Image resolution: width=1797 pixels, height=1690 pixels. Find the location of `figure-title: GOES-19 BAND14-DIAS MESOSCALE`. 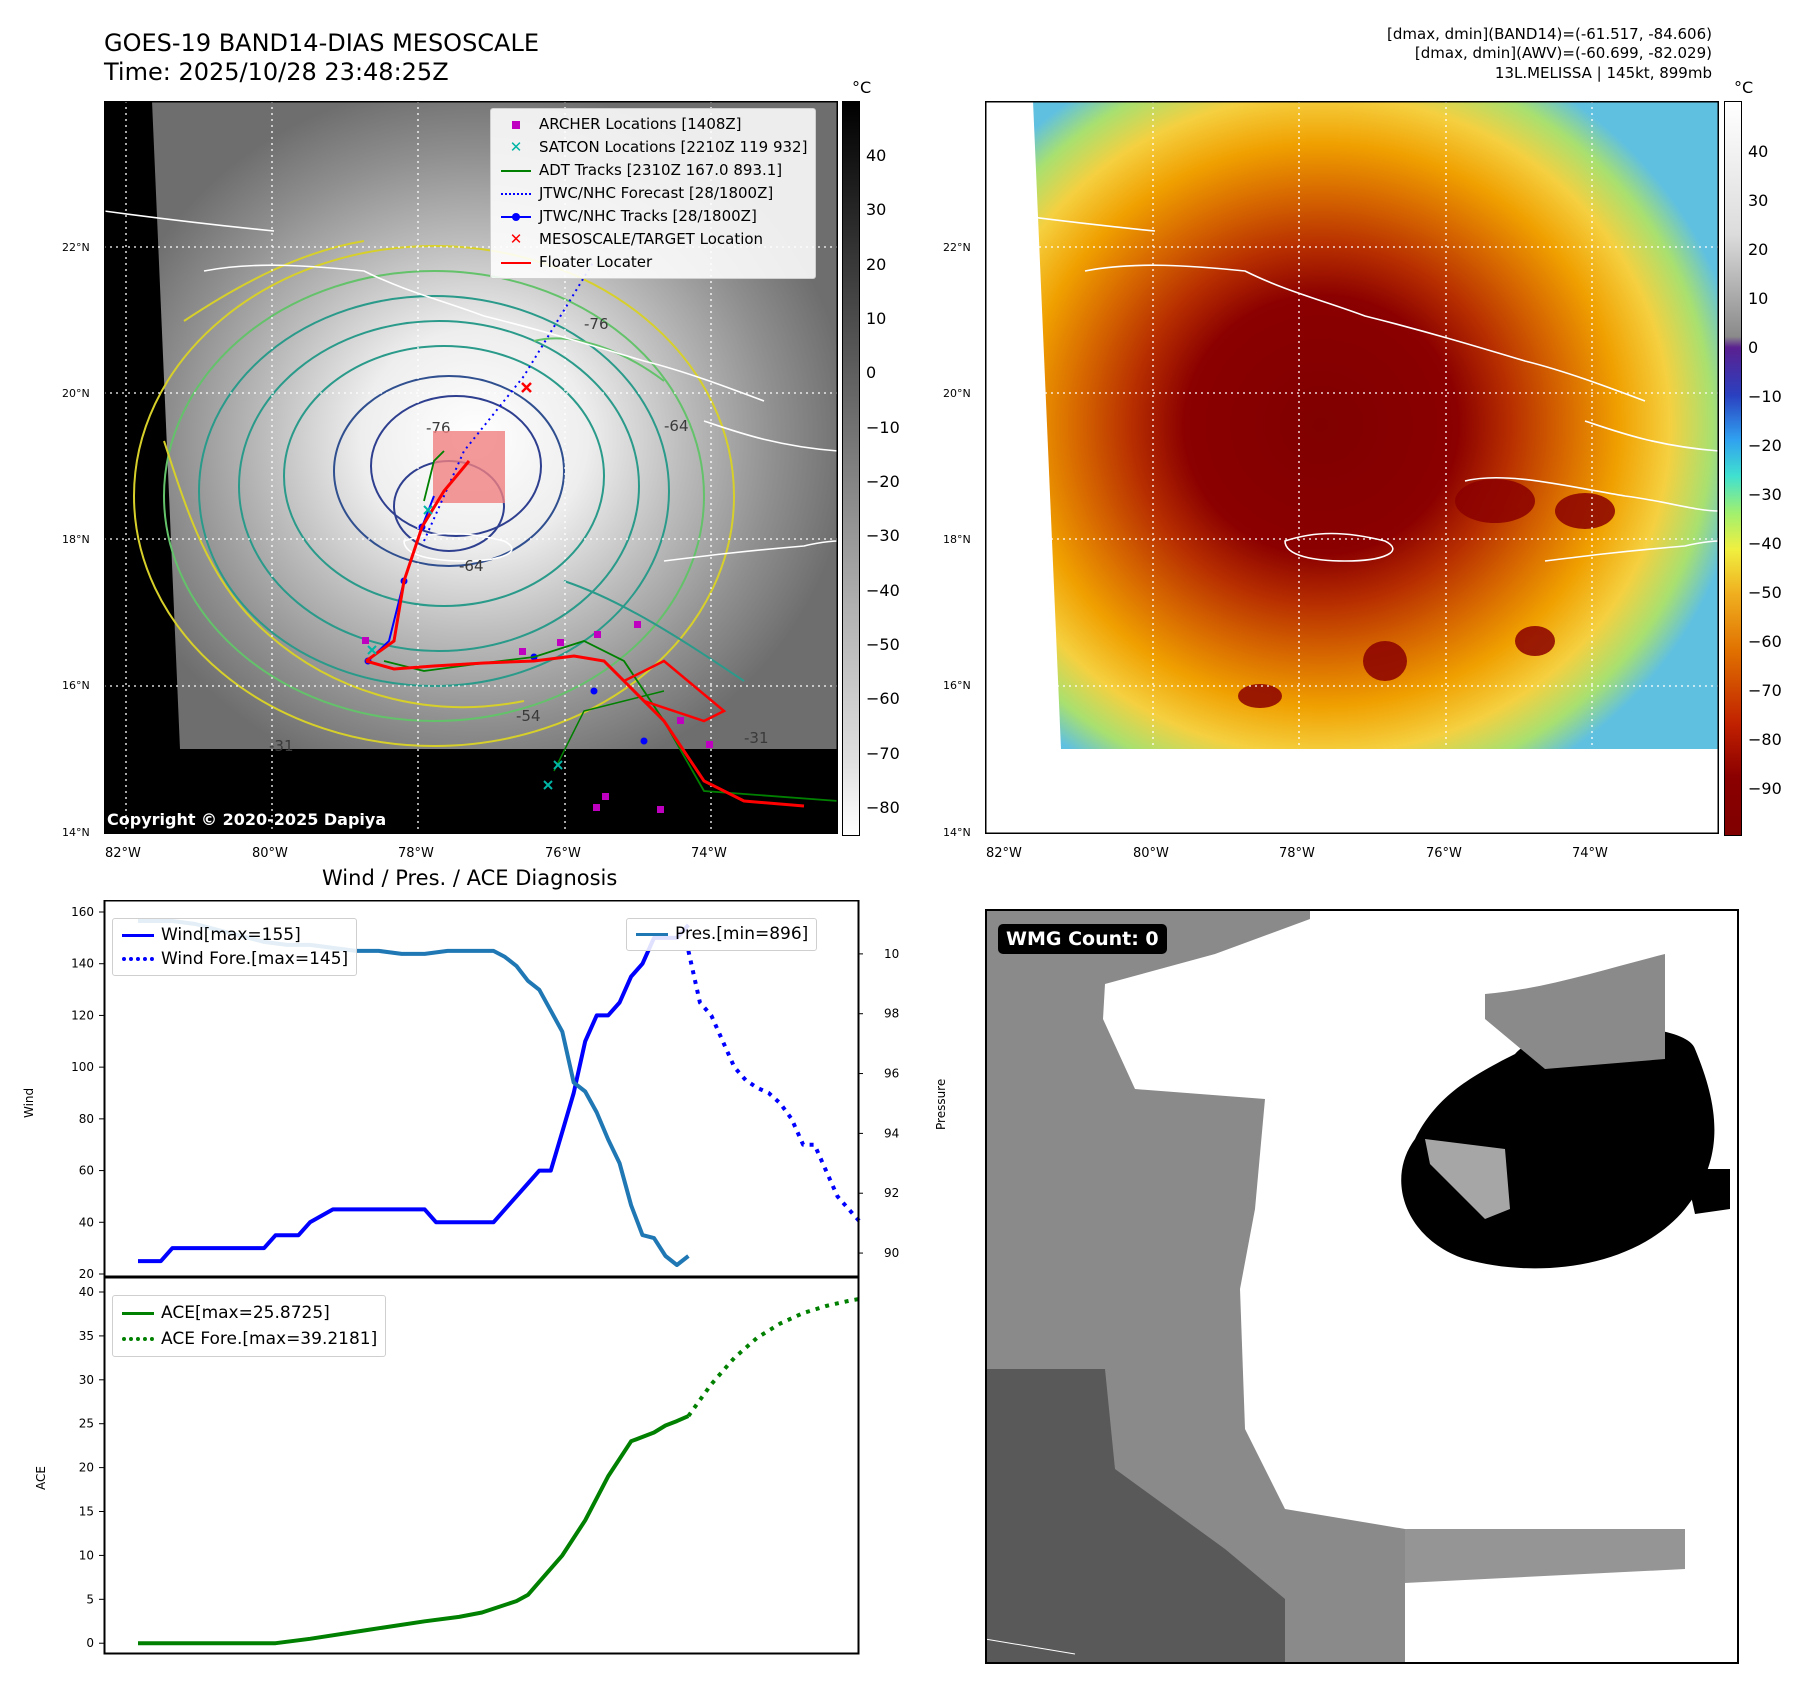

figure-title: GOES-19 BAND14-DIAS MESOSCALE is located at coordinates (322, 43).